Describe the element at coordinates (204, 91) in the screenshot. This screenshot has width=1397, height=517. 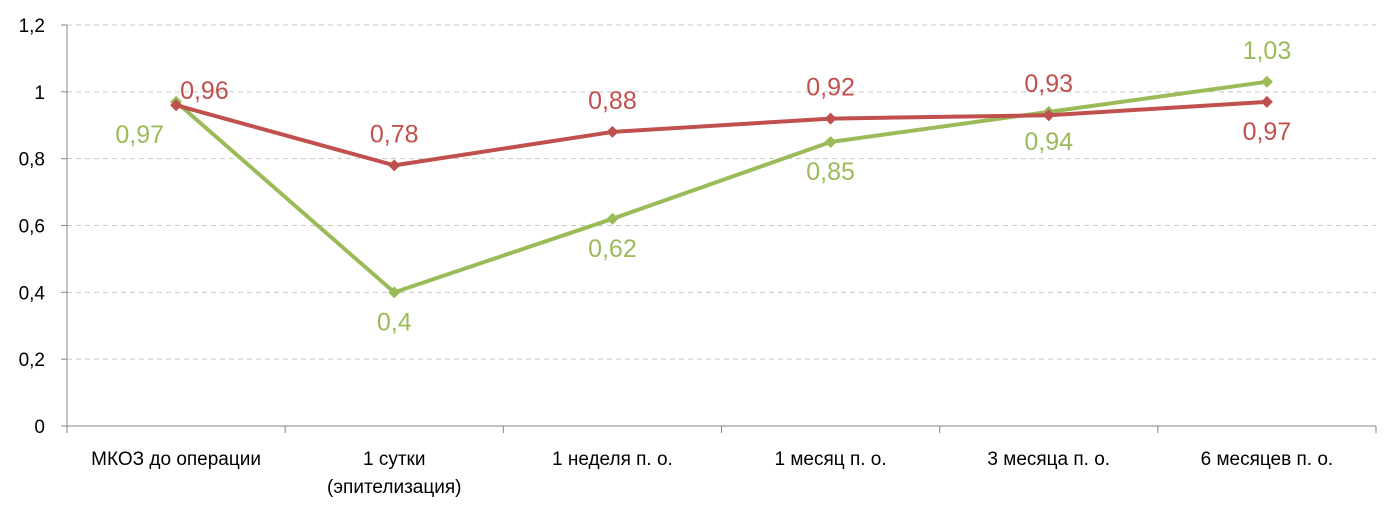
I see `data-label: 0,96` at that location.